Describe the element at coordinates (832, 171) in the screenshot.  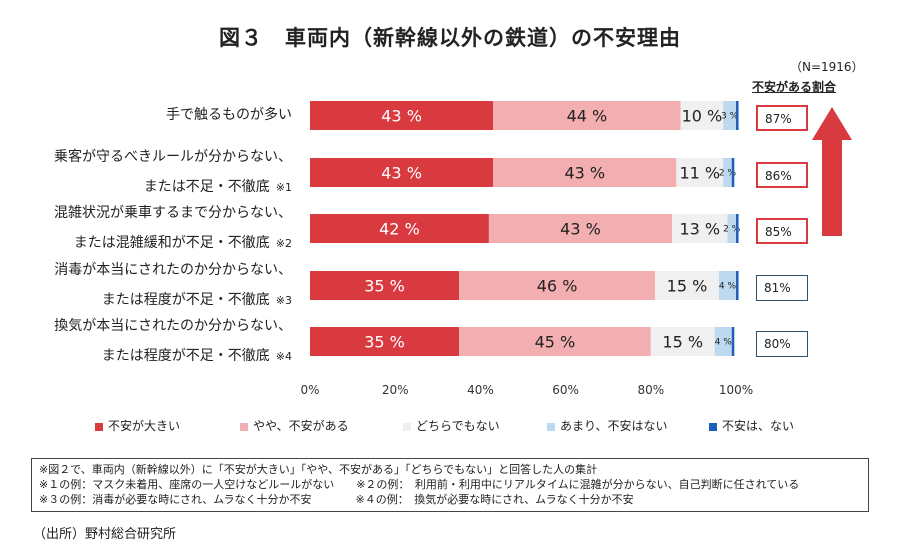
I see `up-arrow-icon` at that location.